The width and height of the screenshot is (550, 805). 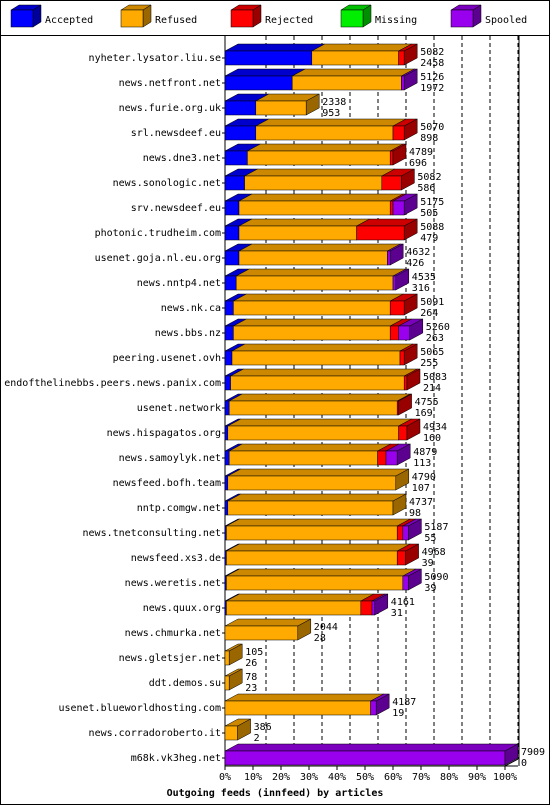 I want to click on y-tick-label: news.bbs.nz, so click(x=188, y=333).